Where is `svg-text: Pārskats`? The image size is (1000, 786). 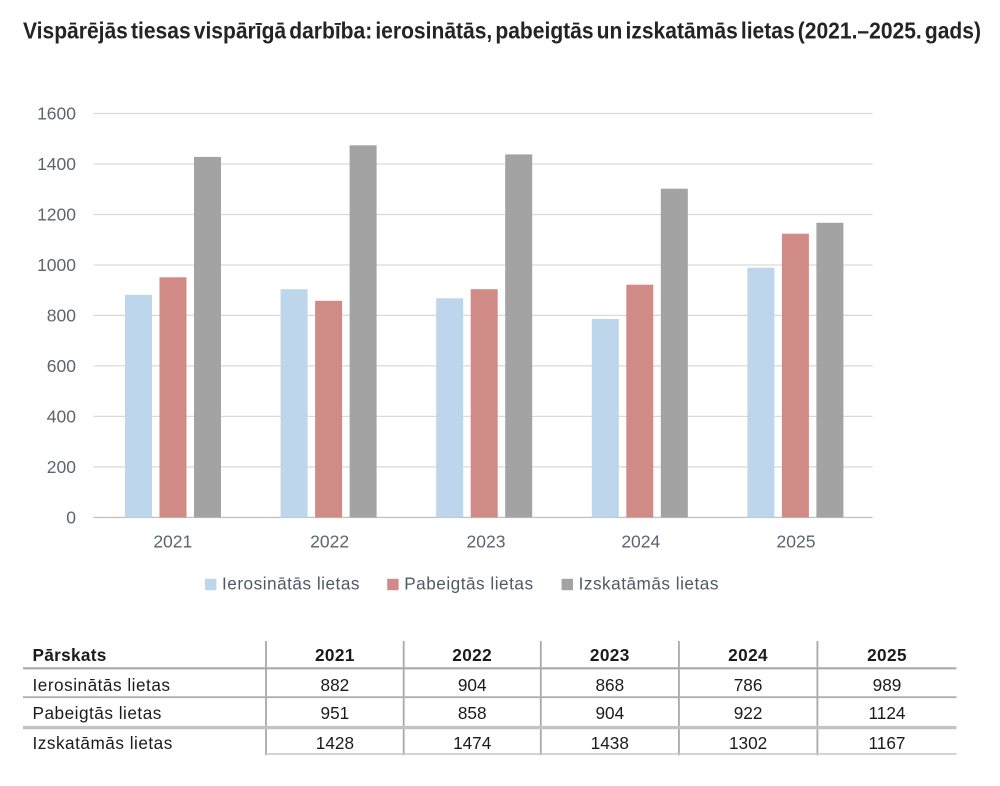 svg-text: Pārskats is located at coordinates (70, 655).